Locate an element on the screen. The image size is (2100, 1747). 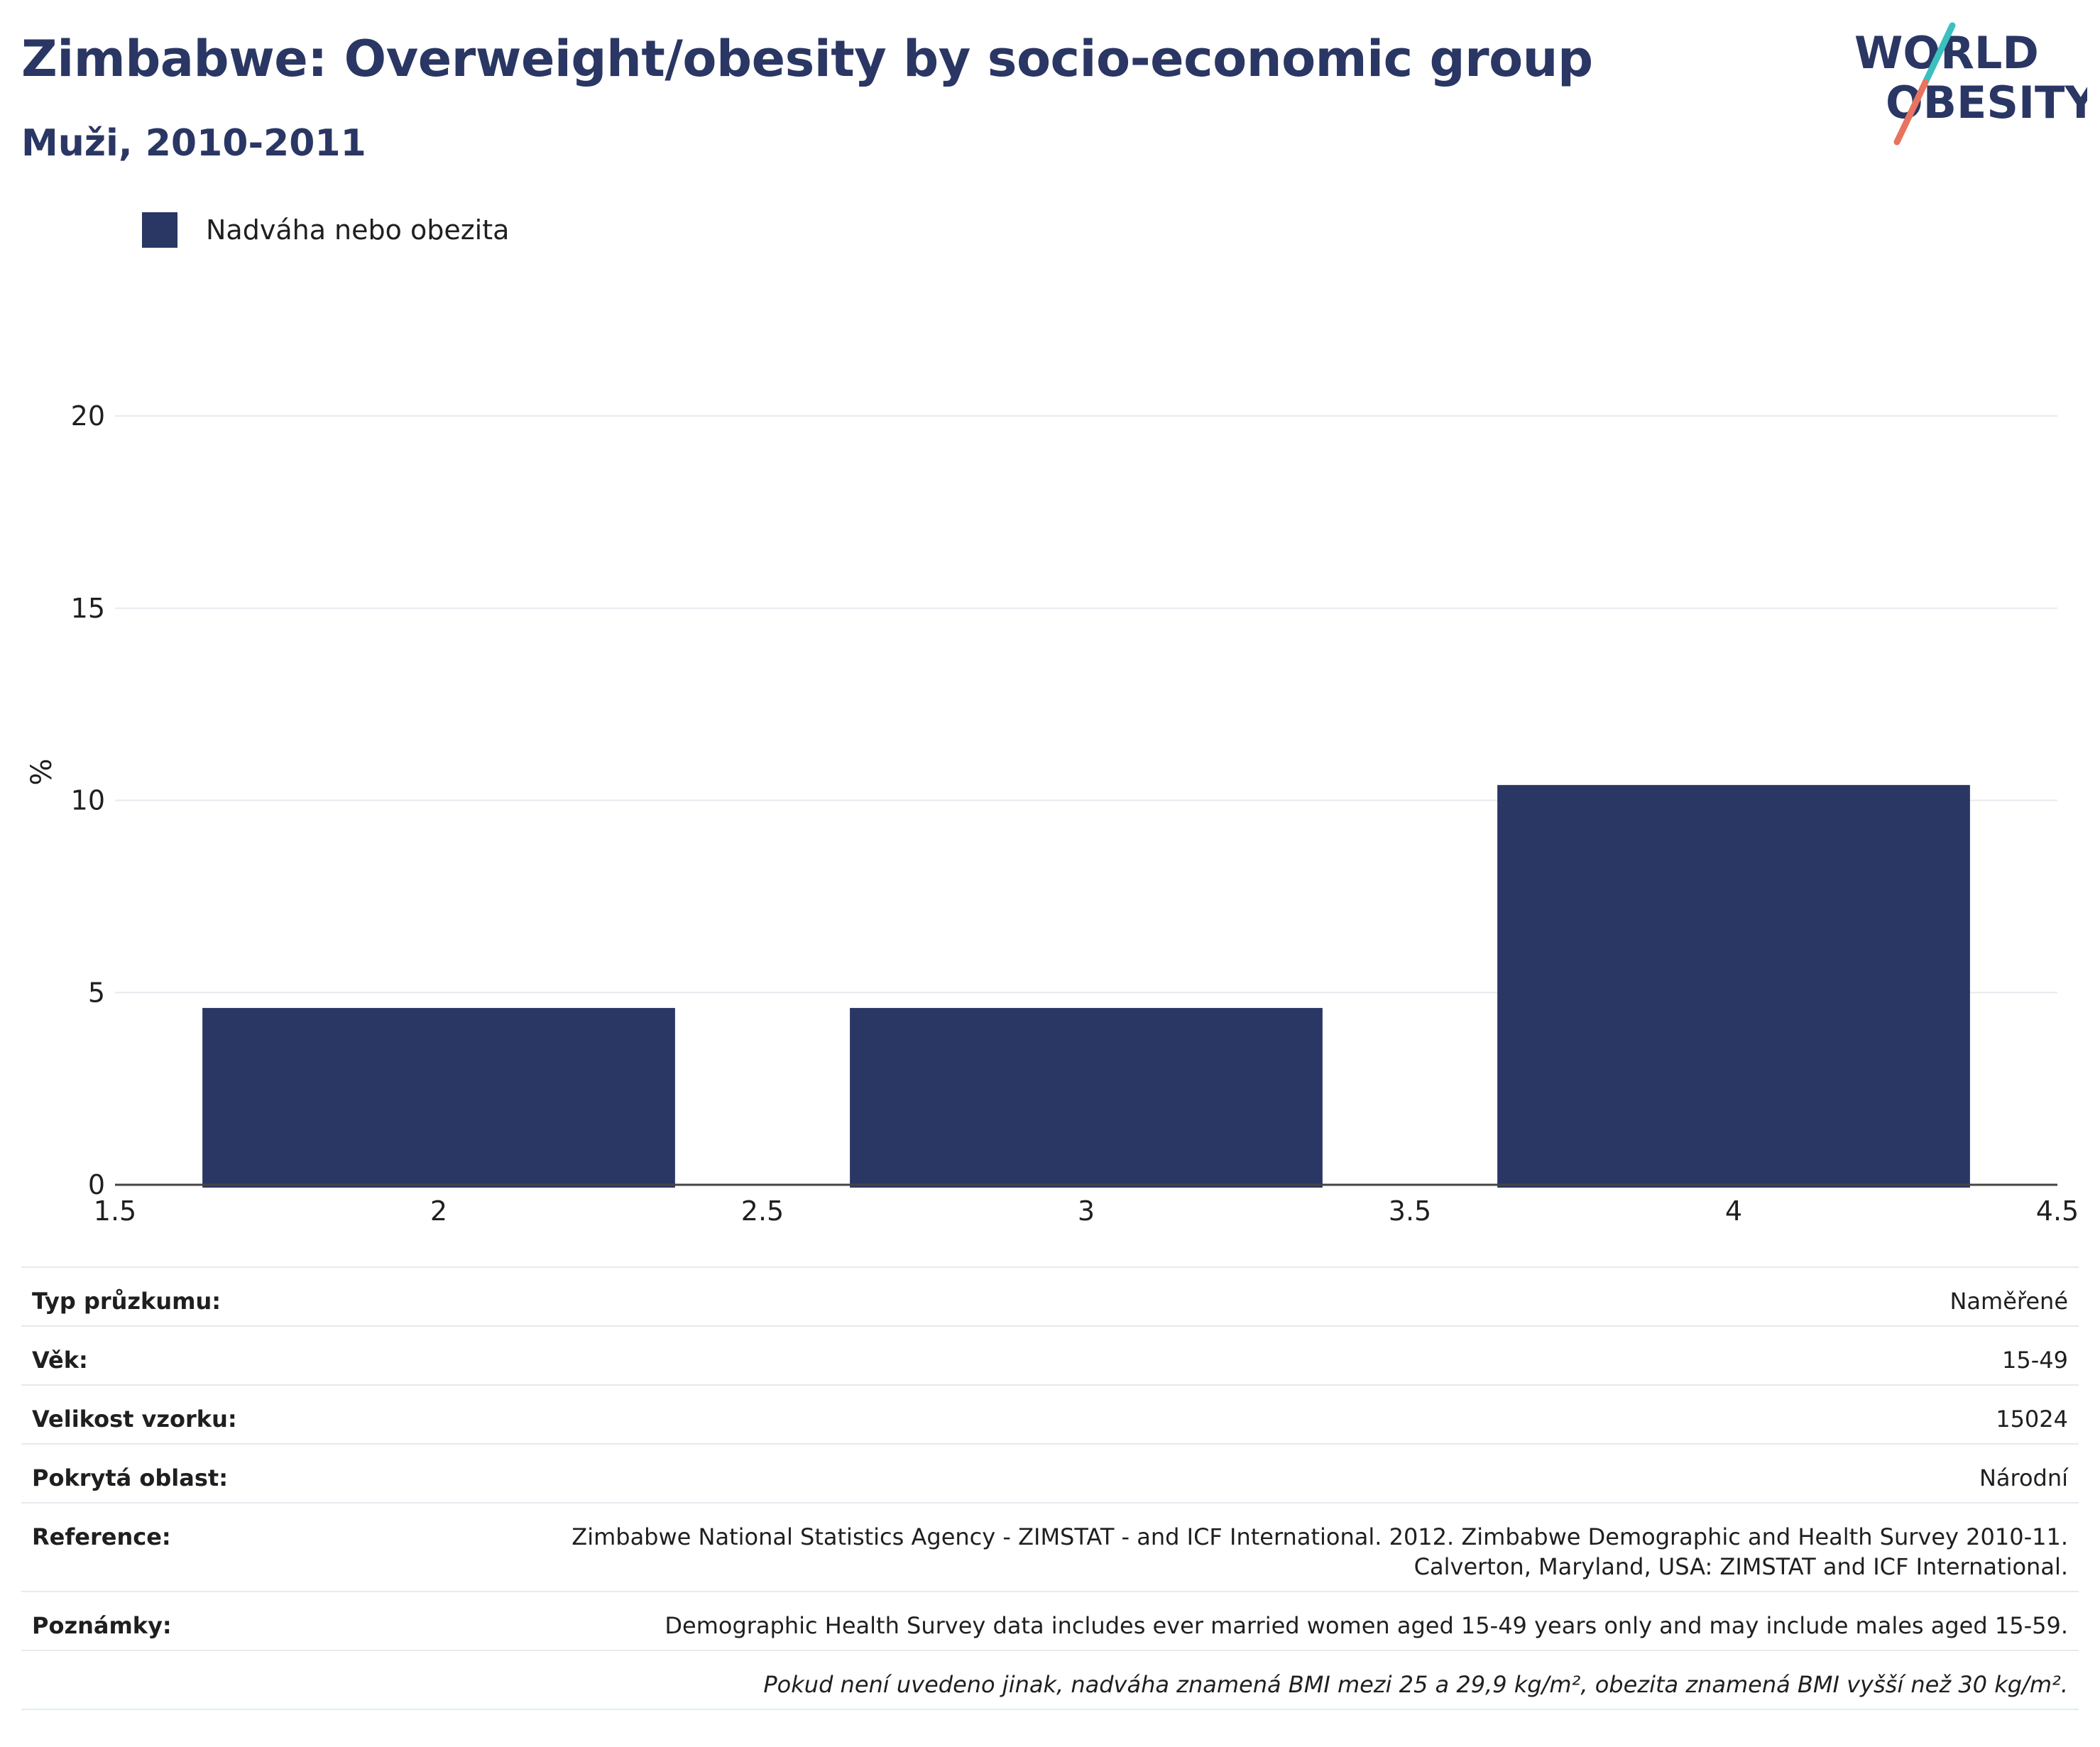
legend-label: Nadváha nebo obezita is located at coordinates (358, 230).